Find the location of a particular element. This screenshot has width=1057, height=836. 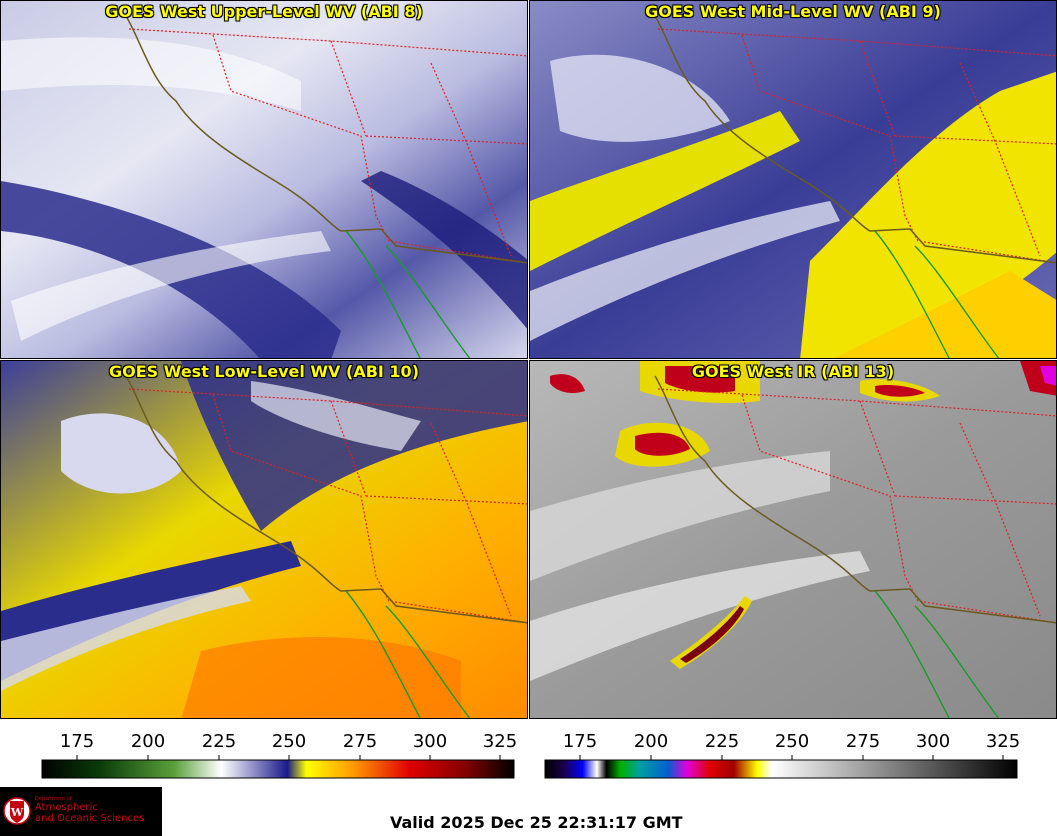

uw-crest-icon: W is located at coordinates (17, 811).